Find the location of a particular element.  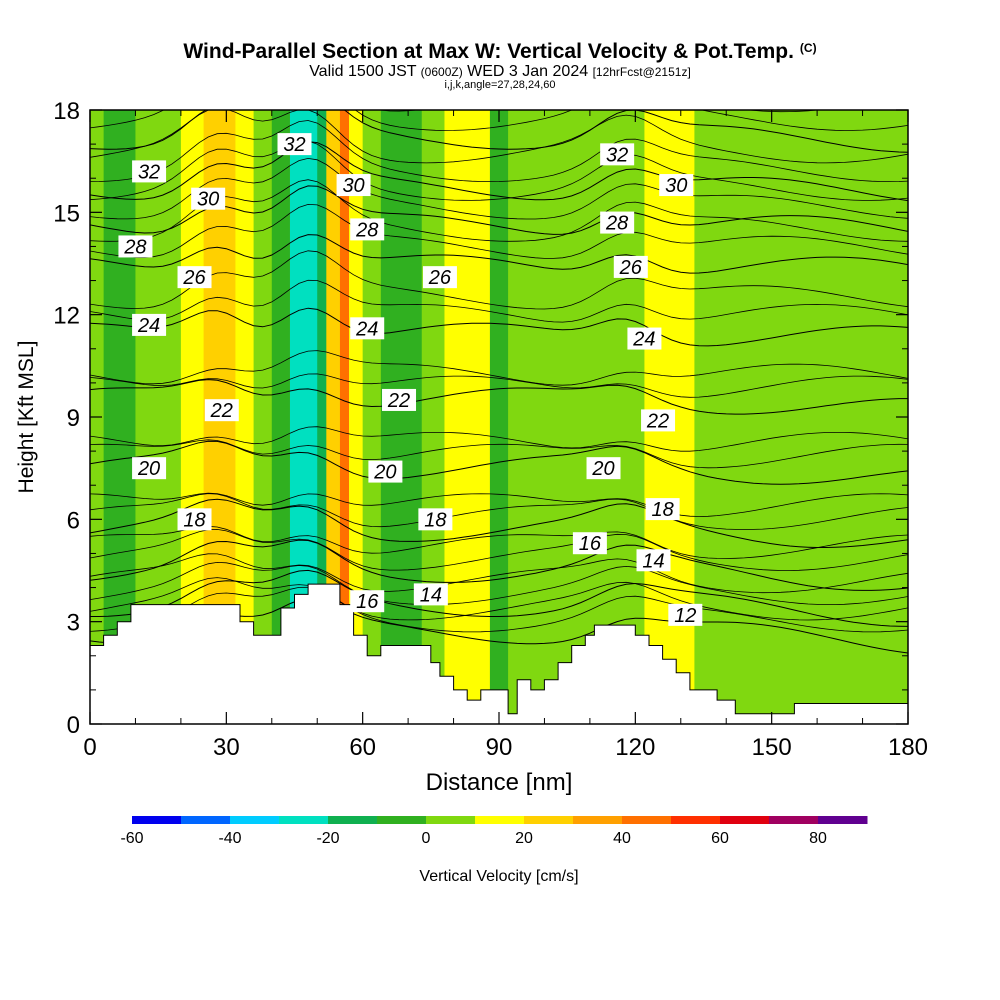

forecast-info: [12hrFcst@2151z] is located at coordinates (641, 72).